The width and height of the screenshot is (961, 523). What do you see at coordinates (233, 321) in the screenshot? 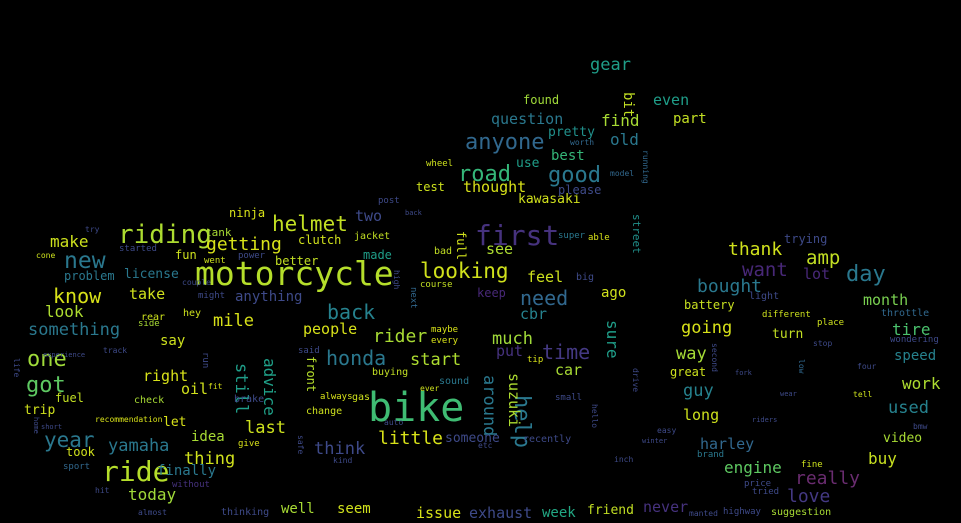
I see `word-mile: mile` at bounding box center [233, 321].